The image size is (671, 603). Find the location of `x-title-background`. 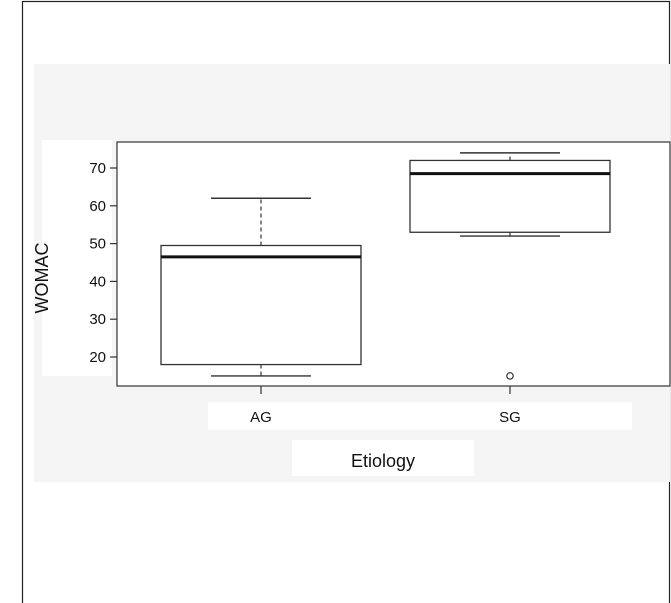

x-title-background is located at coordinates (383, 458).